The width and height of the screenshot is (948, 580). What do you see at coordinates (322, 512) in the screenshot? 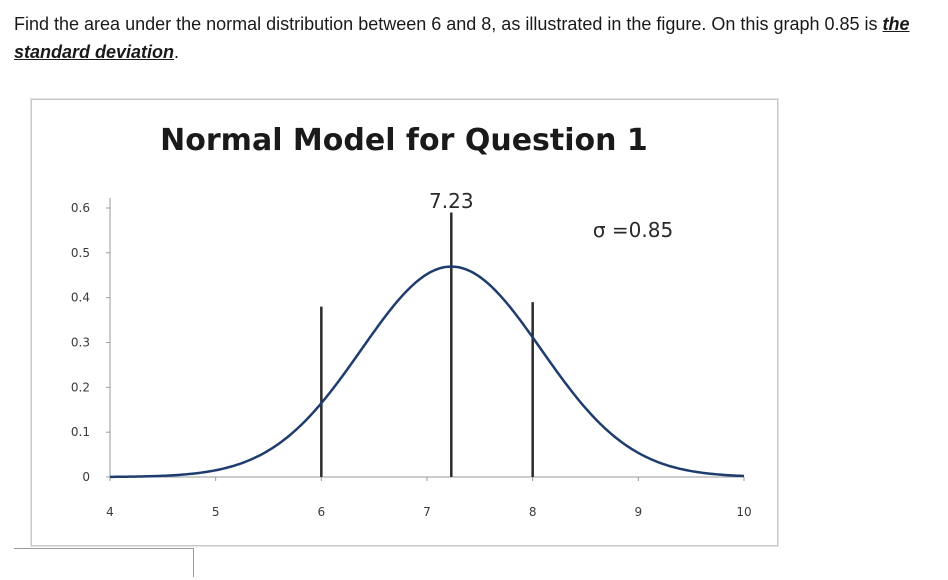
I see `x-tick-label: 6` at bounding box center [322, 512].